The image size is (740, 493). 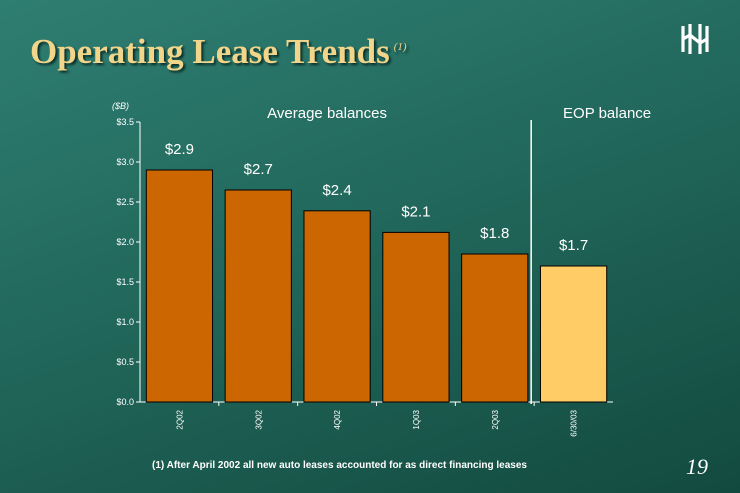 I want to click on section-label-average: Average balances, so click(x=327, y=113).